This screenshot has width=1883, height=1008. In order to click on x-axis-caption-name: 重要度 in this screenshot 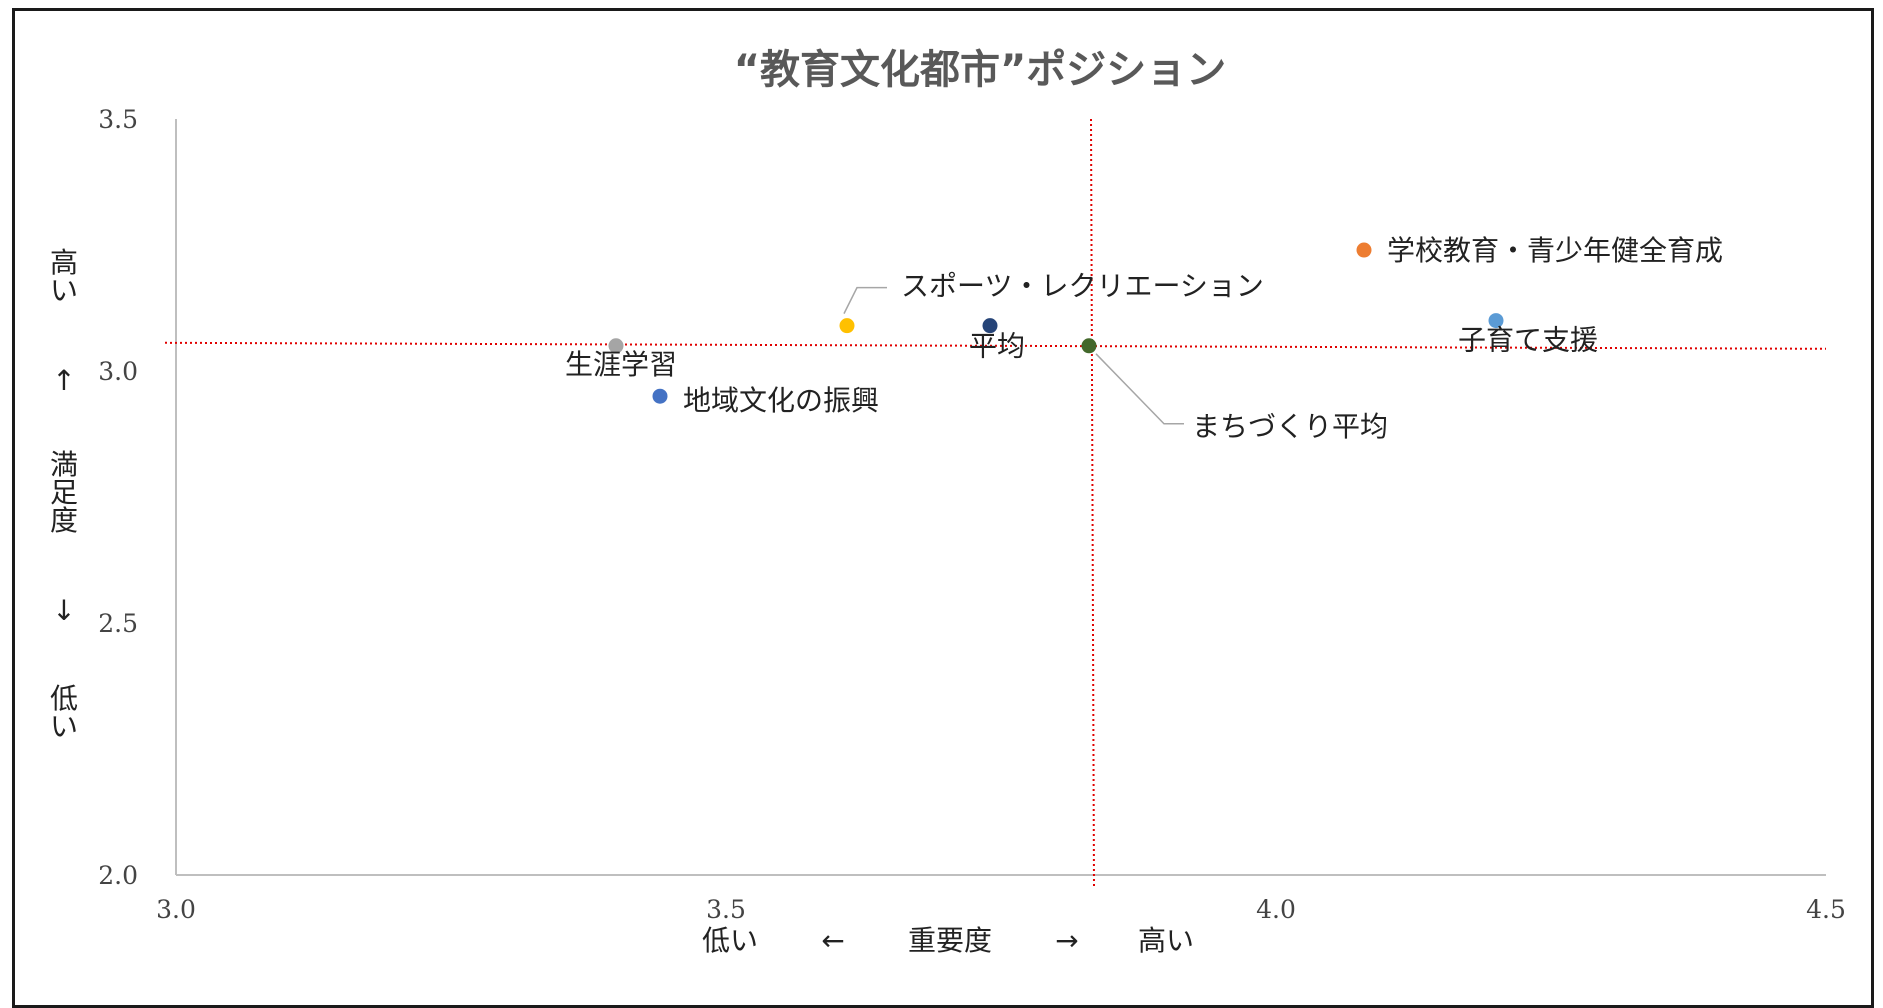, I will do `click(950, 940)`.